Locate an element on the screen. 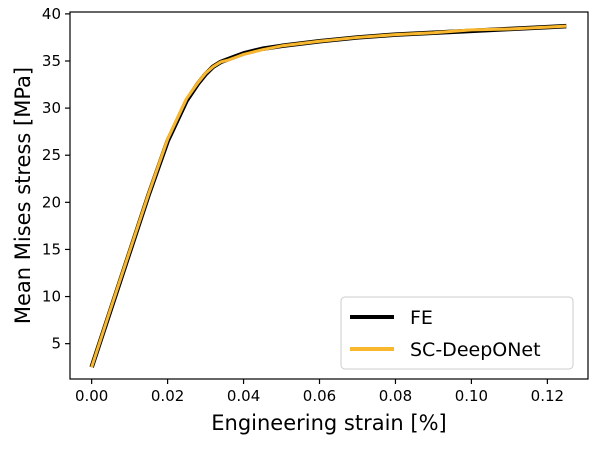 The height and width of the screenshot is (449, 598). x-tick-label: 0.04 is located at coordinates (243, 396).